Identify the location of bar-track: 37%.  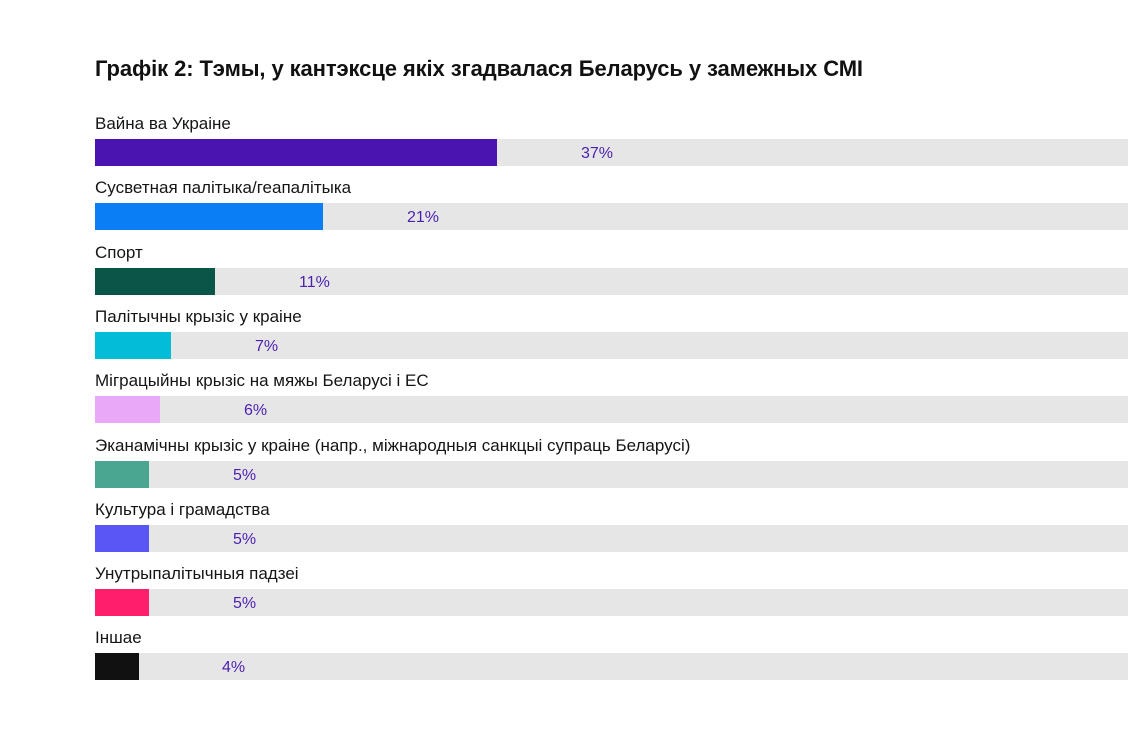
(611, 152).